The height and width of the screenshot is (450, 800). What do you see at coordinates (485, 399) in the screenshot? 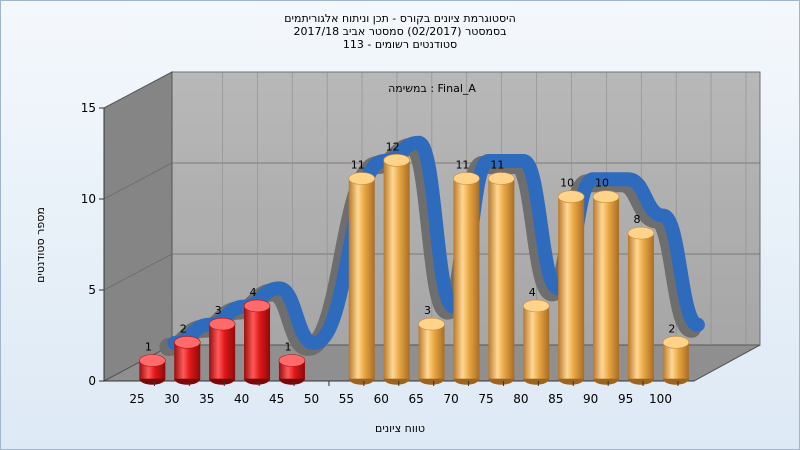
I see `x-tick-label: 75` at bounding box center [485, 399].